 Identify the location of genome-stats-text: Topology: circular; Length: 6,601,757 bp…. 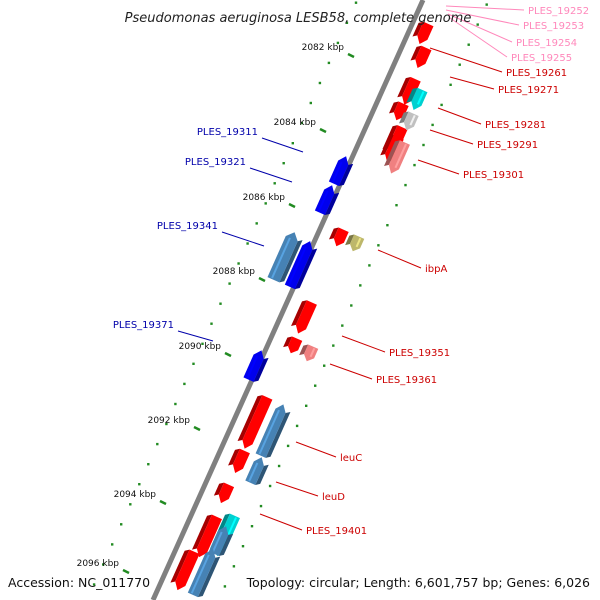
(418, 582).